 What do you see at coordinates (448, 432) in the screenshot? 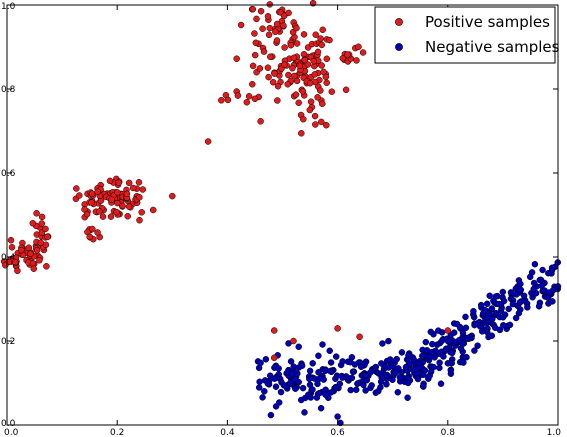
I see `x-tick-label: 0.8` at bounding box center [448, 432].